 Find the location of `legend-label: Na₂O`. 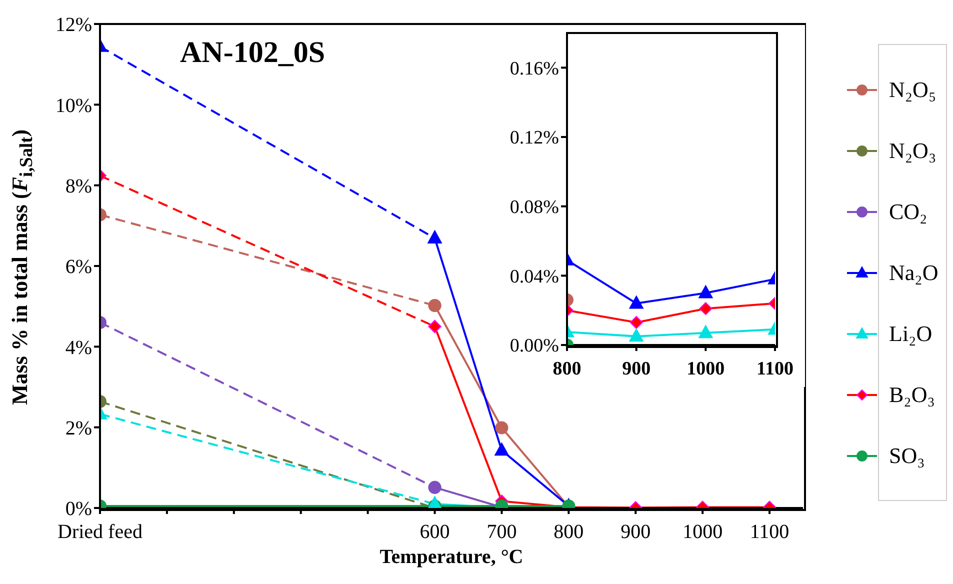

legend-label: Na₂O is located at coordinates (913, 273).